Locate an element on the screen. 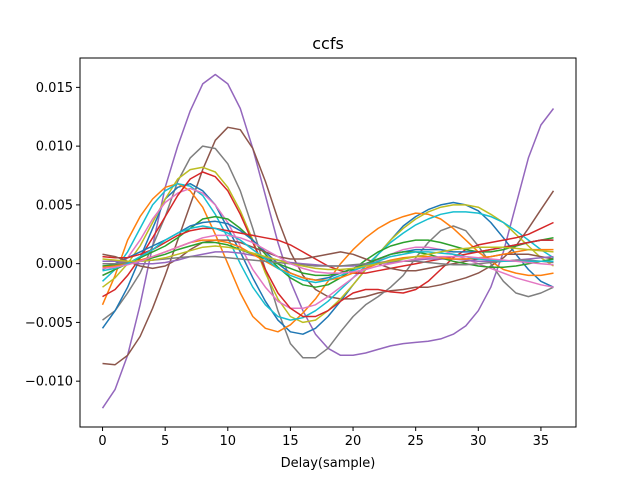  y-tick-label: 0.000 is located at coordinates (54, 264).